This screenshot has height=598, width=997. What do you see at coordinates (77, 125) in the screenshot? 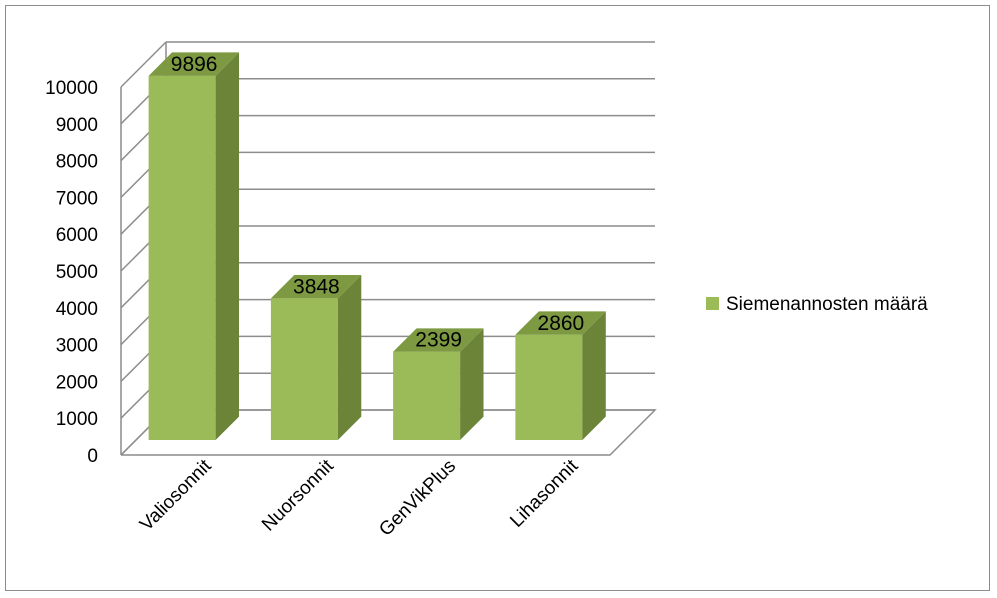
I see `y-tick-label: 9000` at bounding box center [77, 125].